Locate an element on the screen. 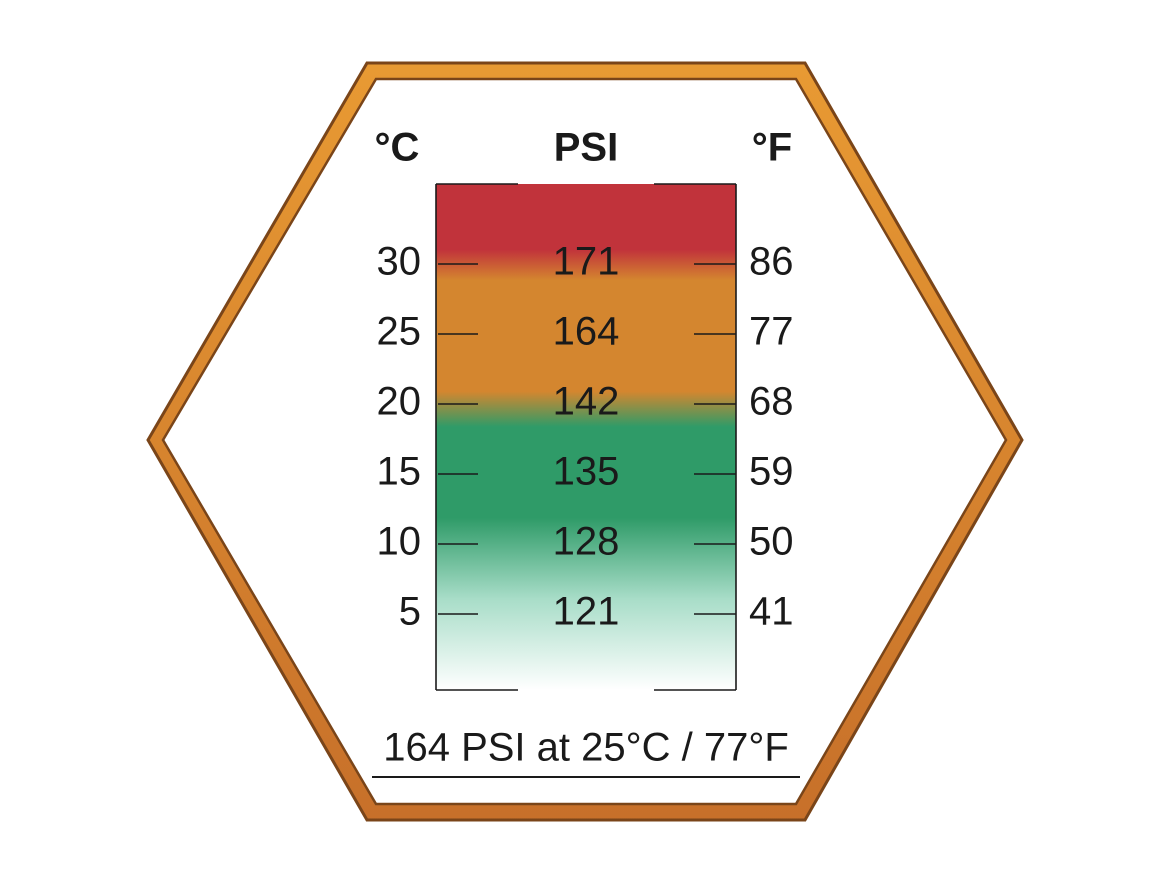 The image size is (1170, 880). fahrenheit-label: 86 is located at coordinates (771, 262).